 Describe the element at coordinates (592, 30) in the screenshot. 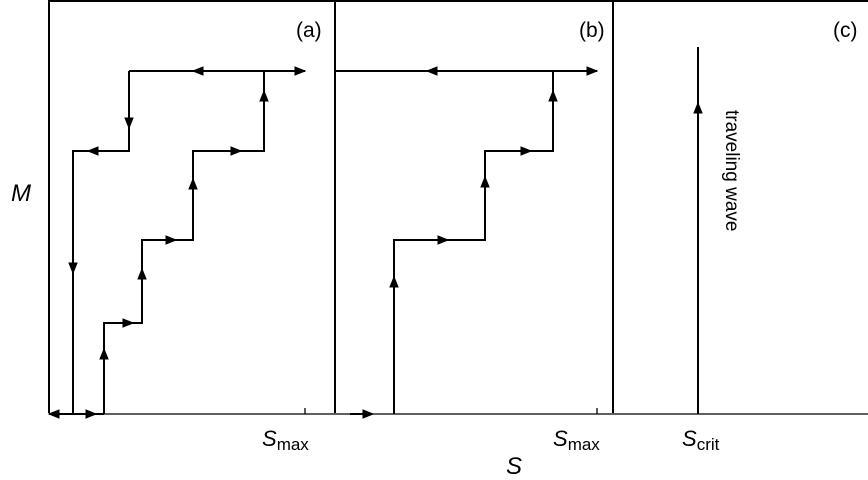

I see `panel-b-label: (b)` at that location.